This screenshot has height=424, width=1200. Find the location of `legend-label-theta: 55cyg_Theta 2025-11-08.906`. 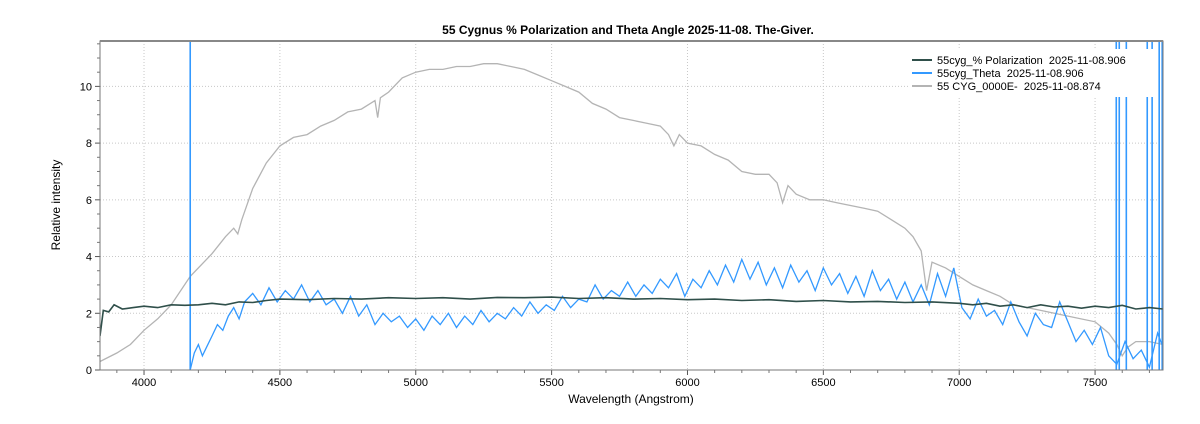

legend-label-theta: 55cyg_Theta 2025-11-08.906 is located at coordinates (1010, 74).